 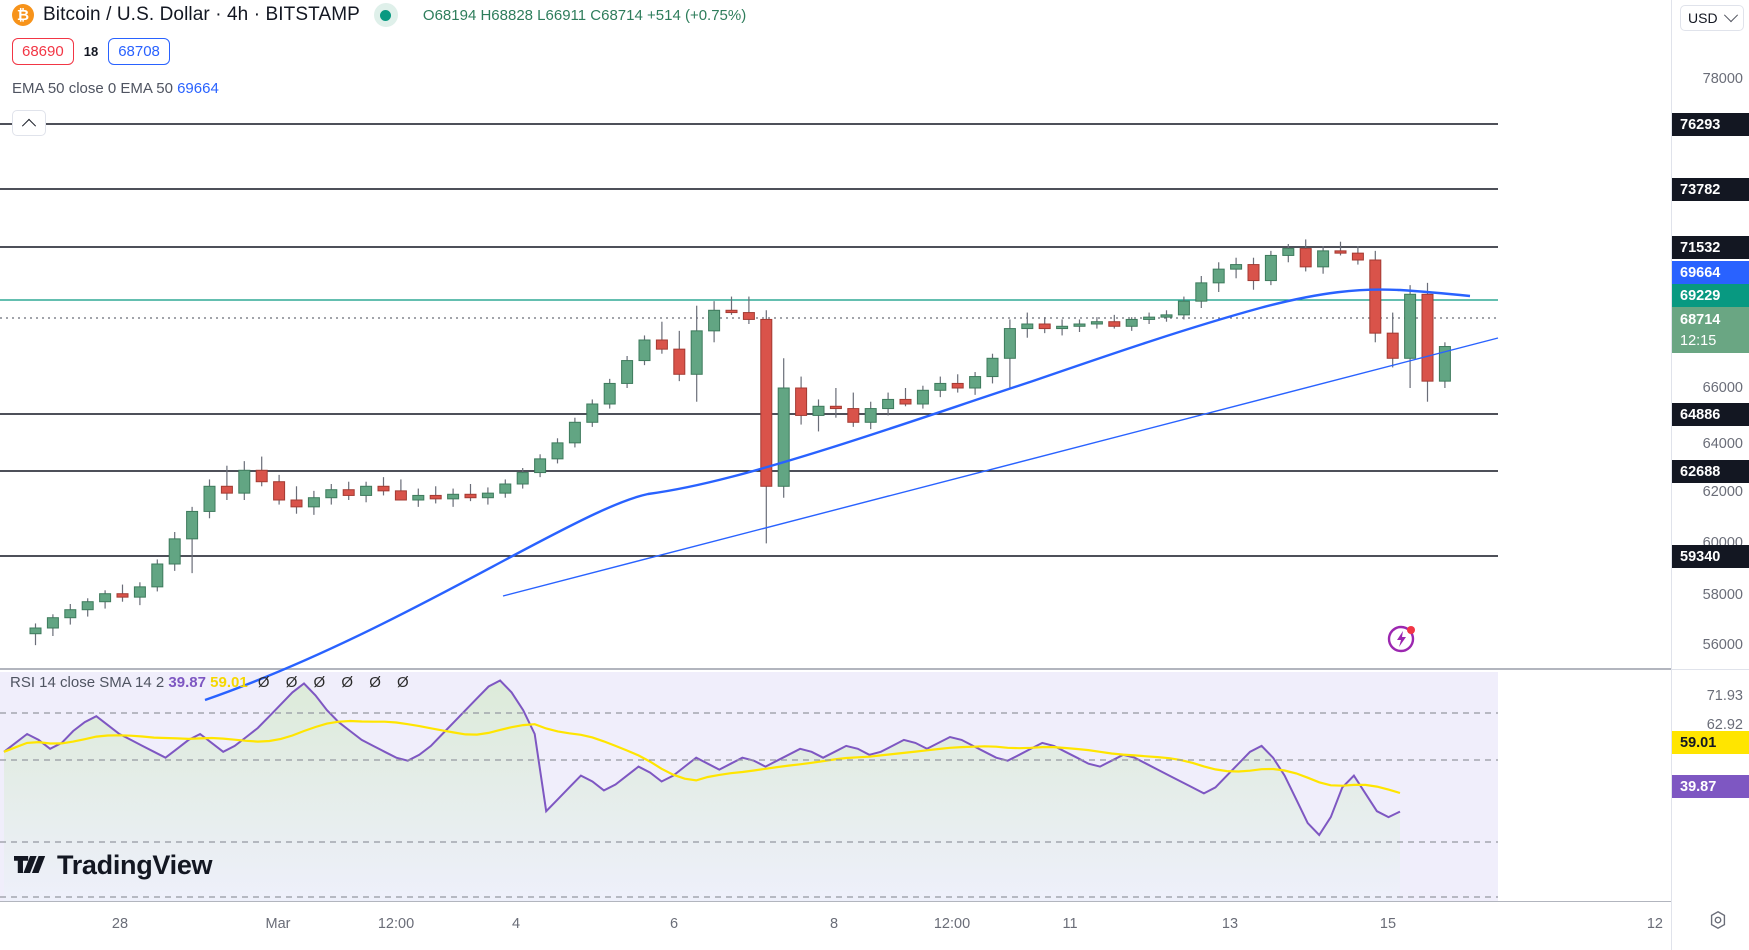 I want to click on rsi-sma-line, so click(x=702, y=757).